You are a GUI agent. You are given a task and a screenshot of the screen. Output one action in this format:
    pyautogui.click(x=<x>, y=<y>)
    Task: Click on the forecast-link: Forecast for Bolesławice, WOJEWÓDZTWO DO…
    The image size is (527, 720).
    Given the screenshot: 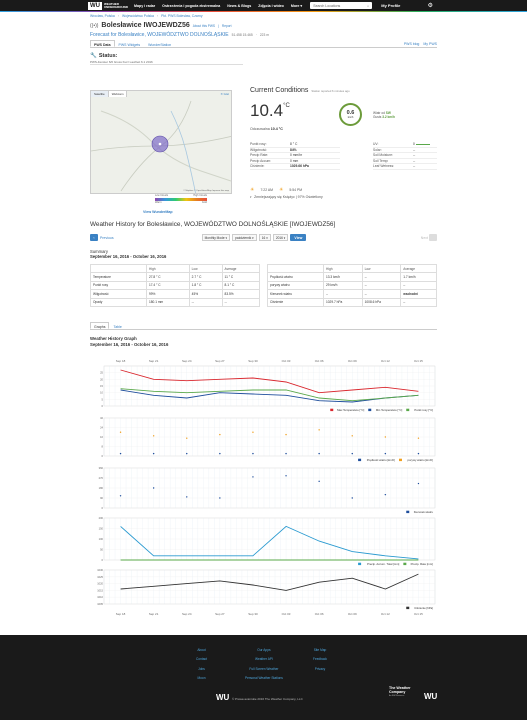 What is the action you would take?
    pyautogui.click(x=159, y=35)
    